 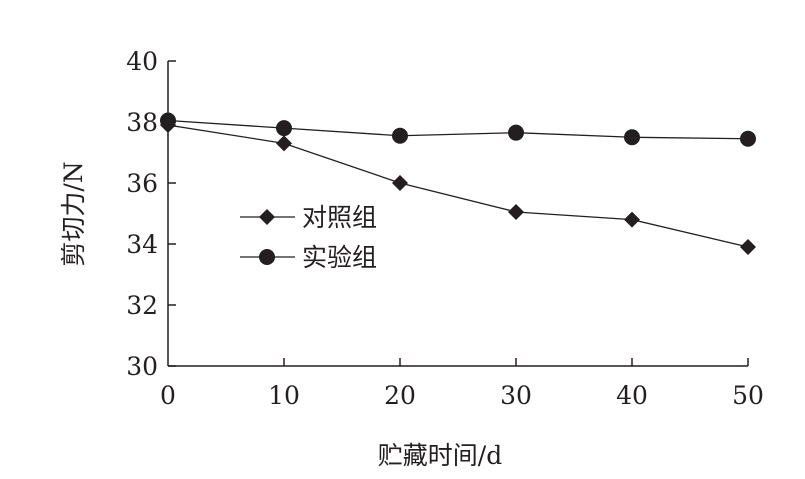 I want to click on series-line, so click(x=458, y=129).